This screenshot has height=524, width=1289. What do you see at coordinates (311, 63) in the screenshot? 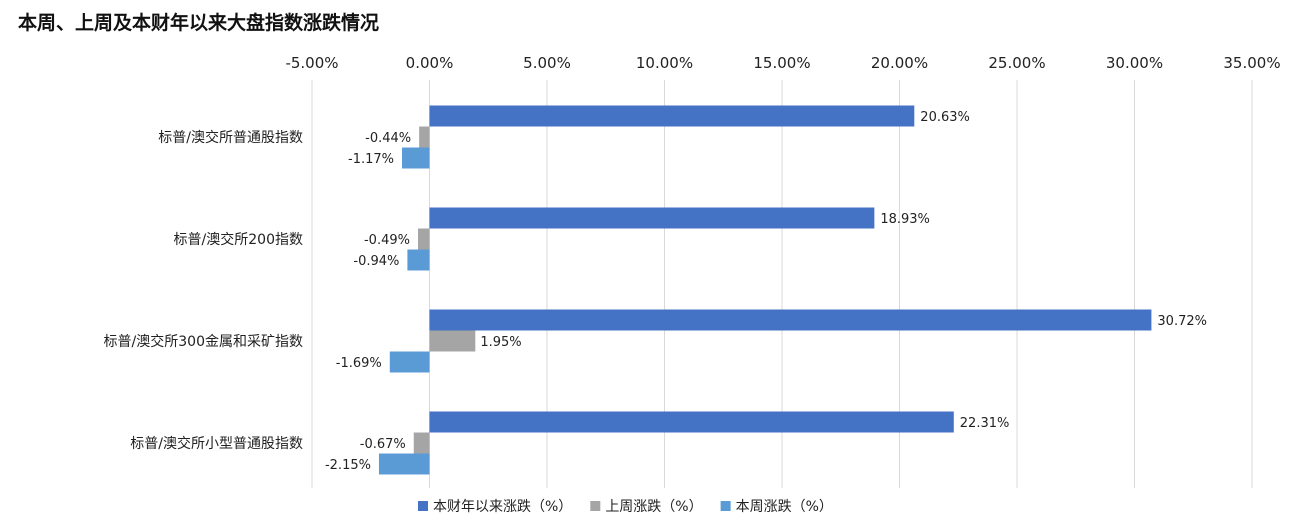
I see `x-tick-label: -5.00%` at bounding box center [311, 63].